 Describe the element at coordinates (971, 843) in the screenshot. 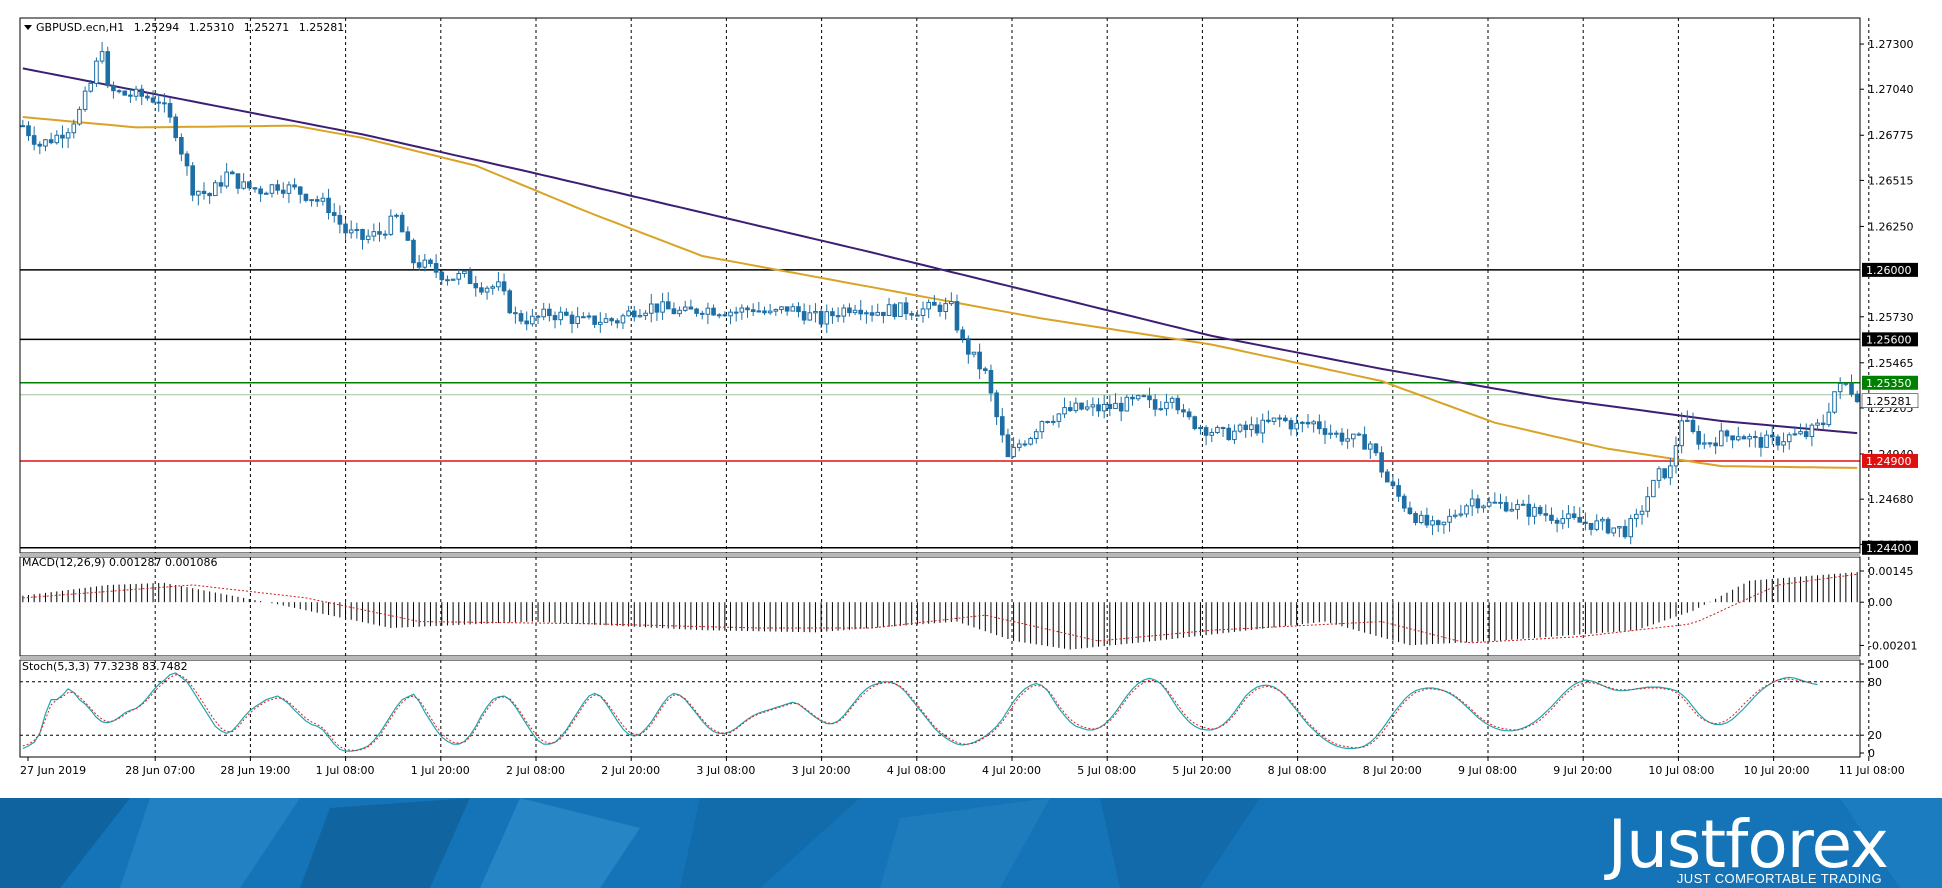

I see `brand-footer: Justforex JUST COMFORTABLE TRADING` at that location.